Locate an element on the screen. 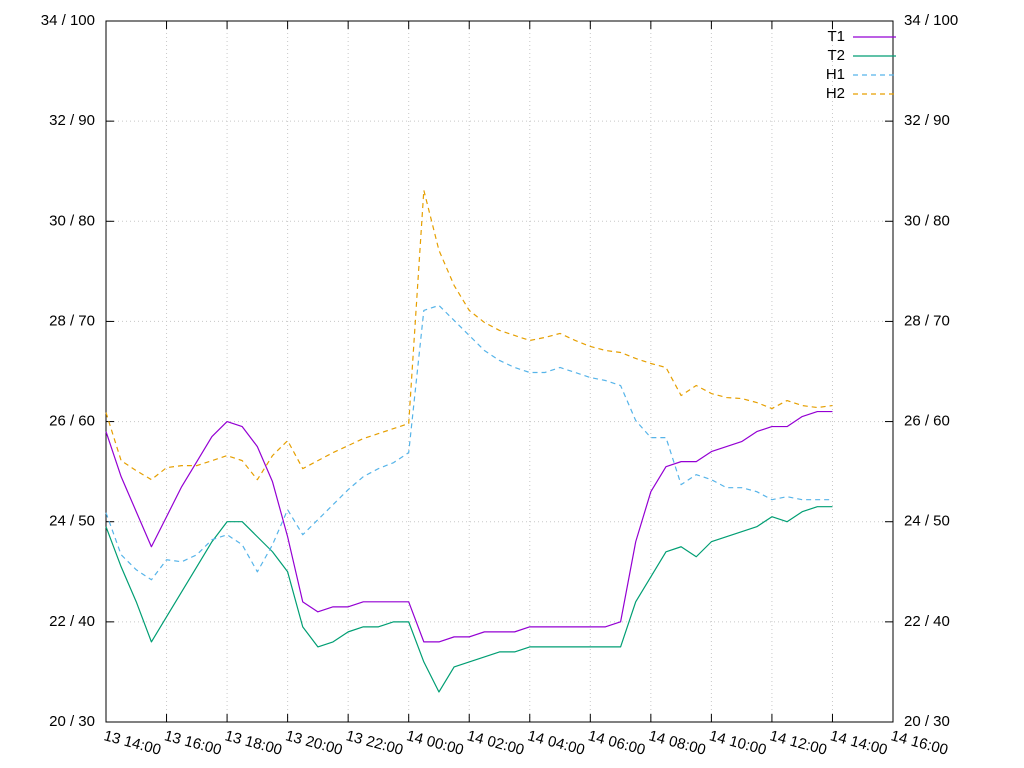 This screenshot has width=1024, height=768. y2-tick-label: 20 / 30 is located at coordinates (927, 721).